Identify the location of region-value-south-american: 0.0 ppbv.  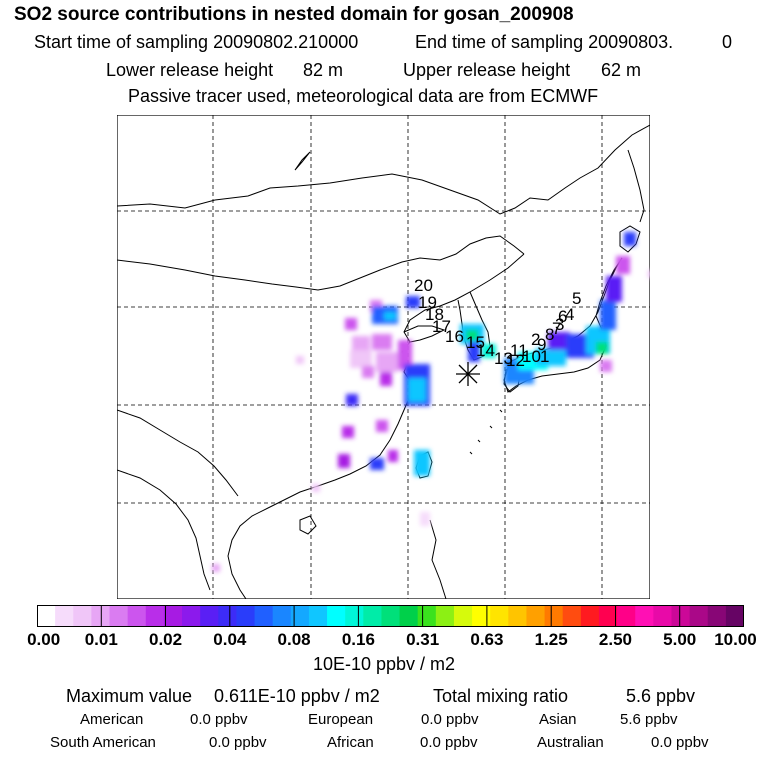
(238, 742).